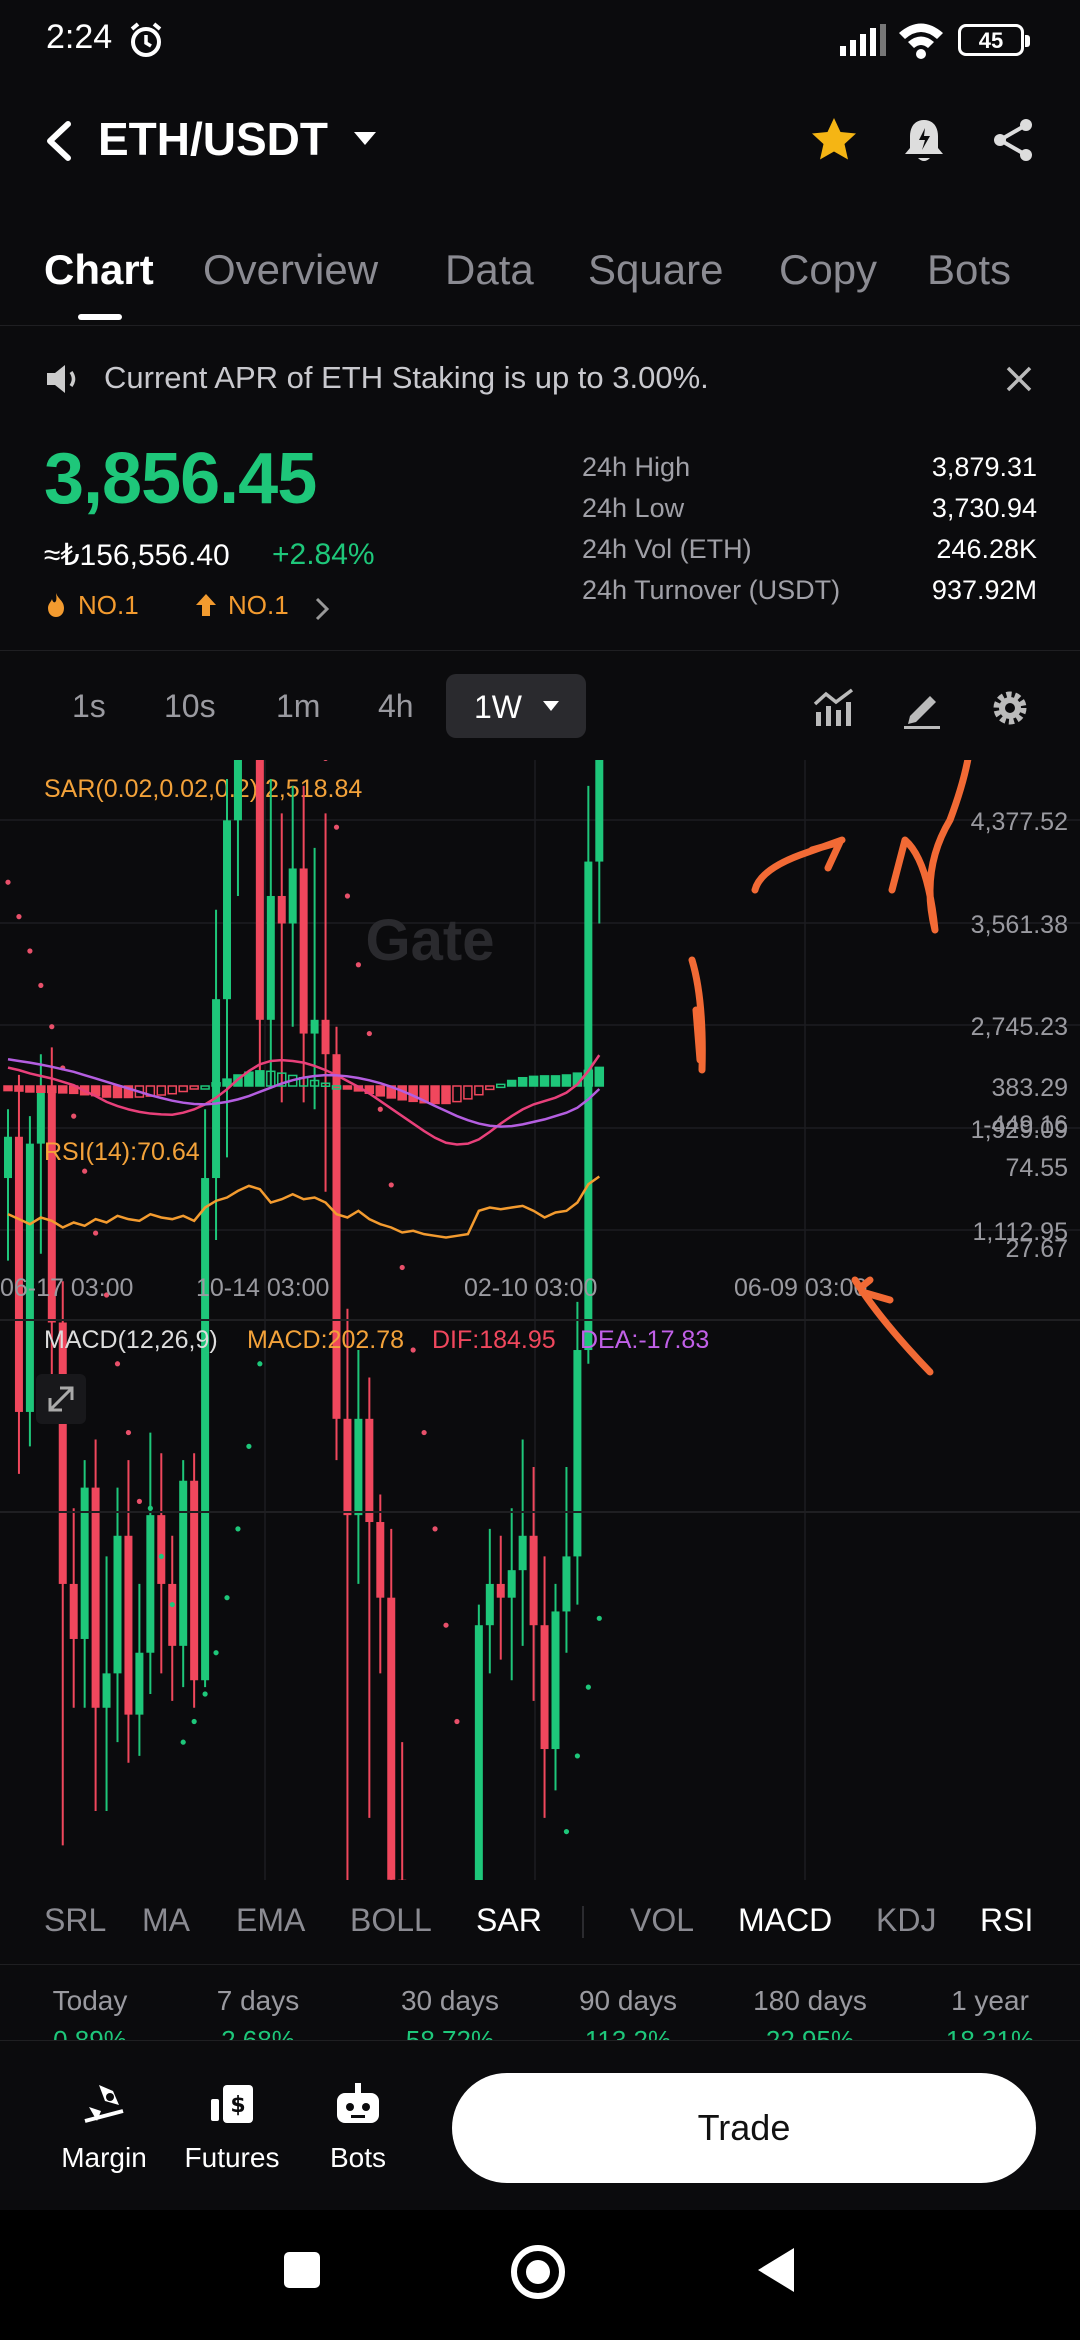 The width and height of the screenshot is (1080, 2340). What do you see at coordinates (1010, 708) in the screenshot?
I see `settings-icon` at bounding box center [1010, 708].